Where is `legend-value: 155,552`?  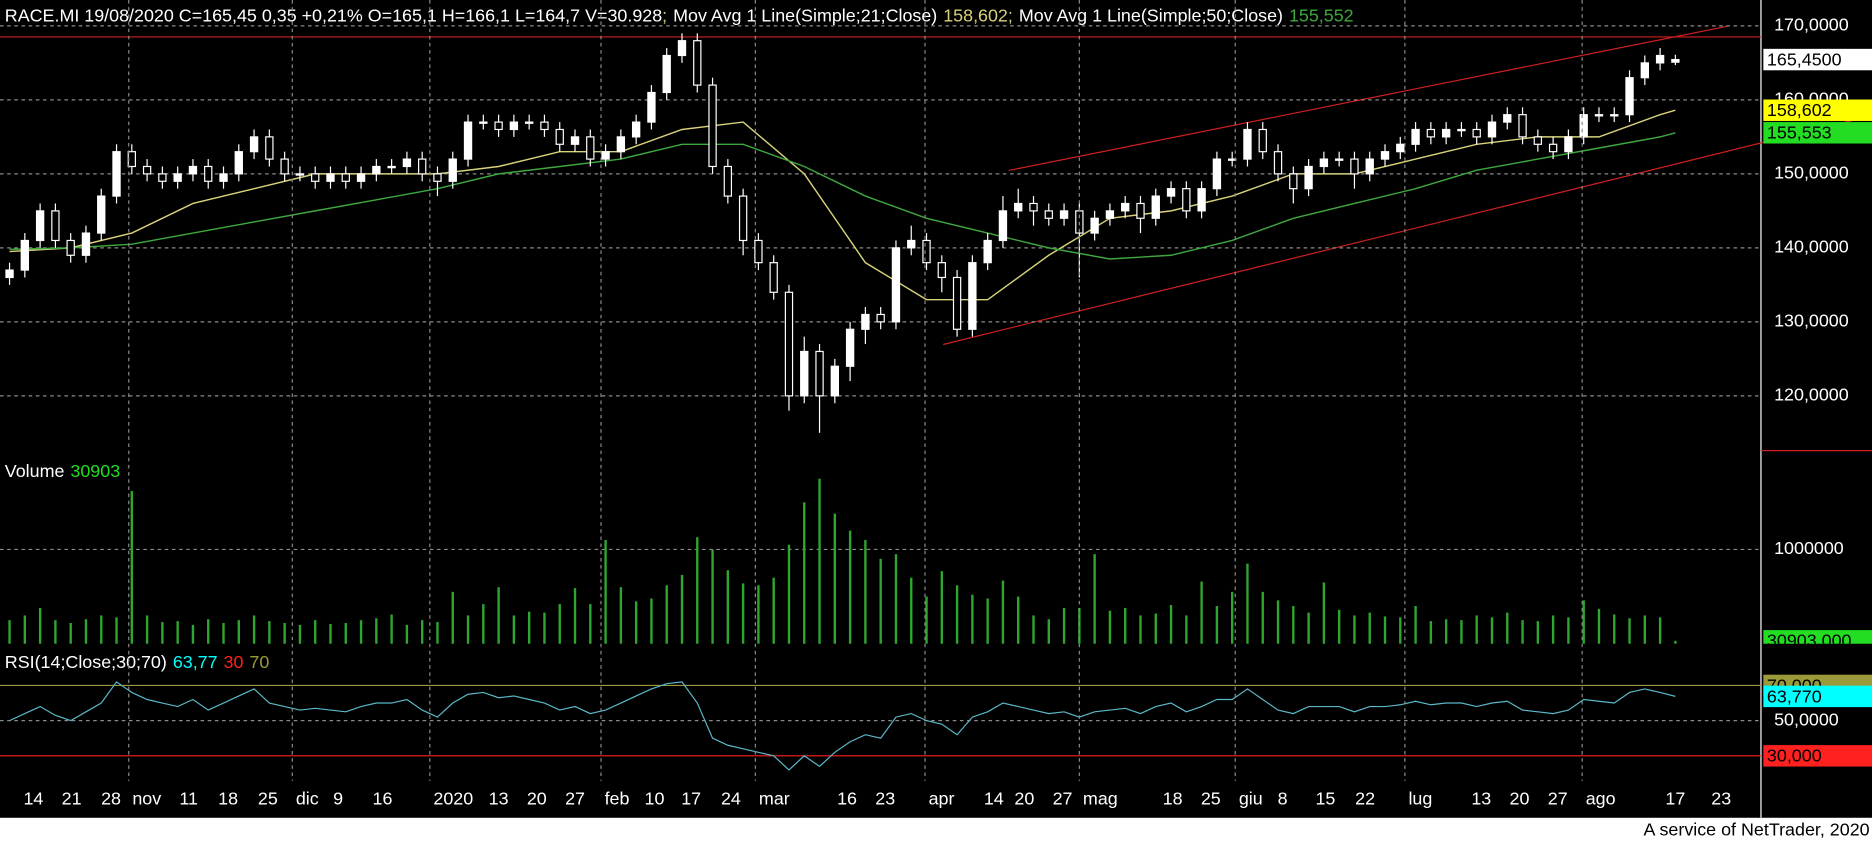
legend-value: 155,552 is located at coordinates (1321, 15).